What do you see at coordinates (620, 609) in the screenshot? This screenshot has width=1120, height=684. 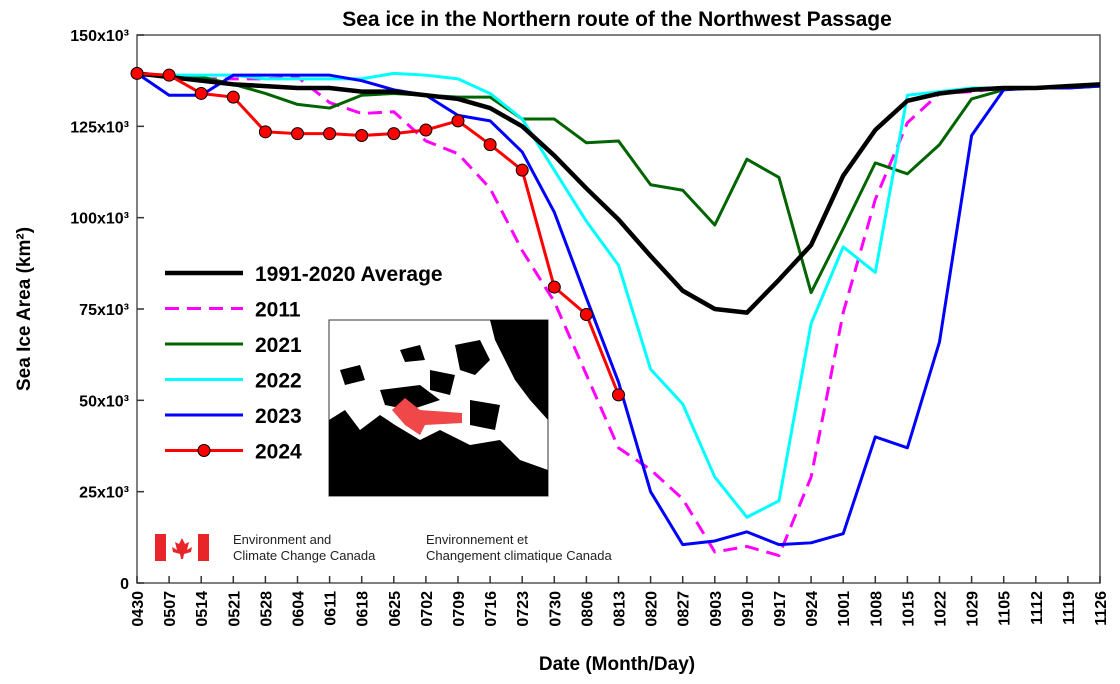 I see `x-tick-label: 0813` at bounding box center [620, 609].